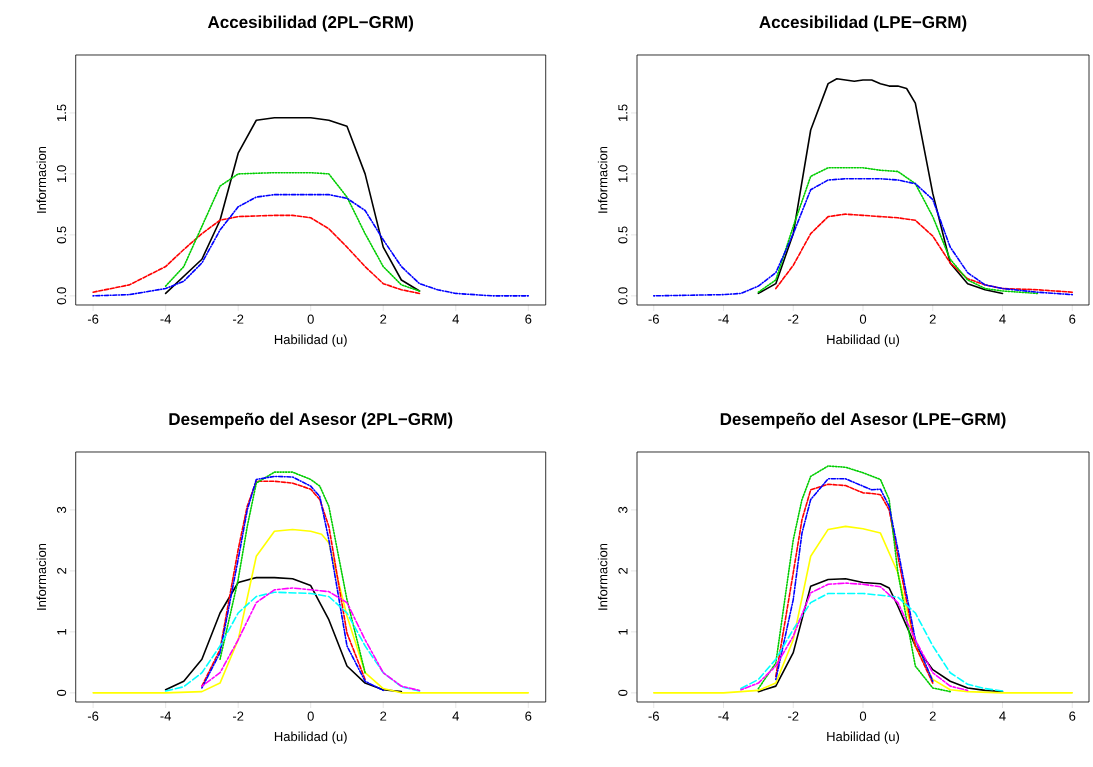 Image resolution: width=1093 pixels, height=767 pixels. Describe the element at coordinates (311, 420) in the screenshot. I see `chart-title: Desempeño del Asesor (2PL−GRM)` at that location.